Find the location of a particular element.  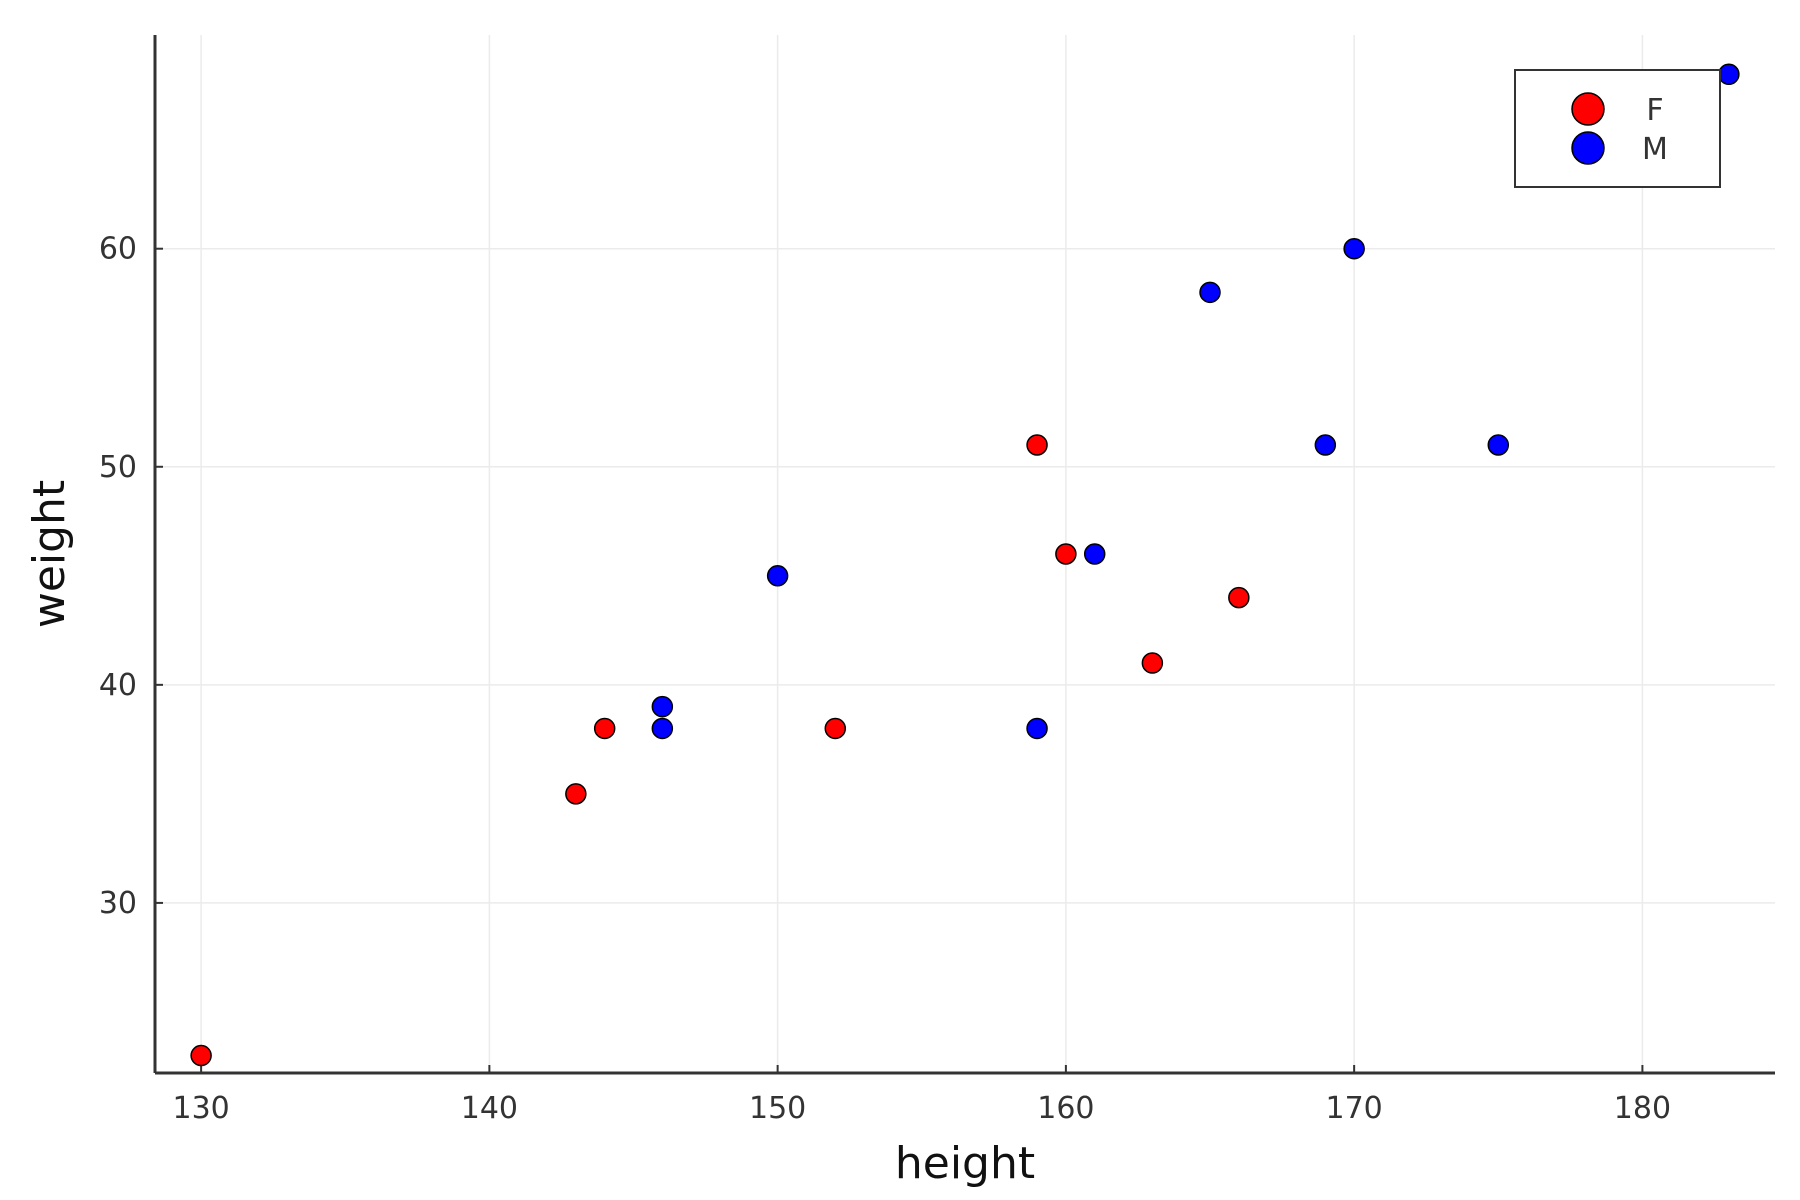

y-tick-label: 30 is located at coordinates (118, 903).